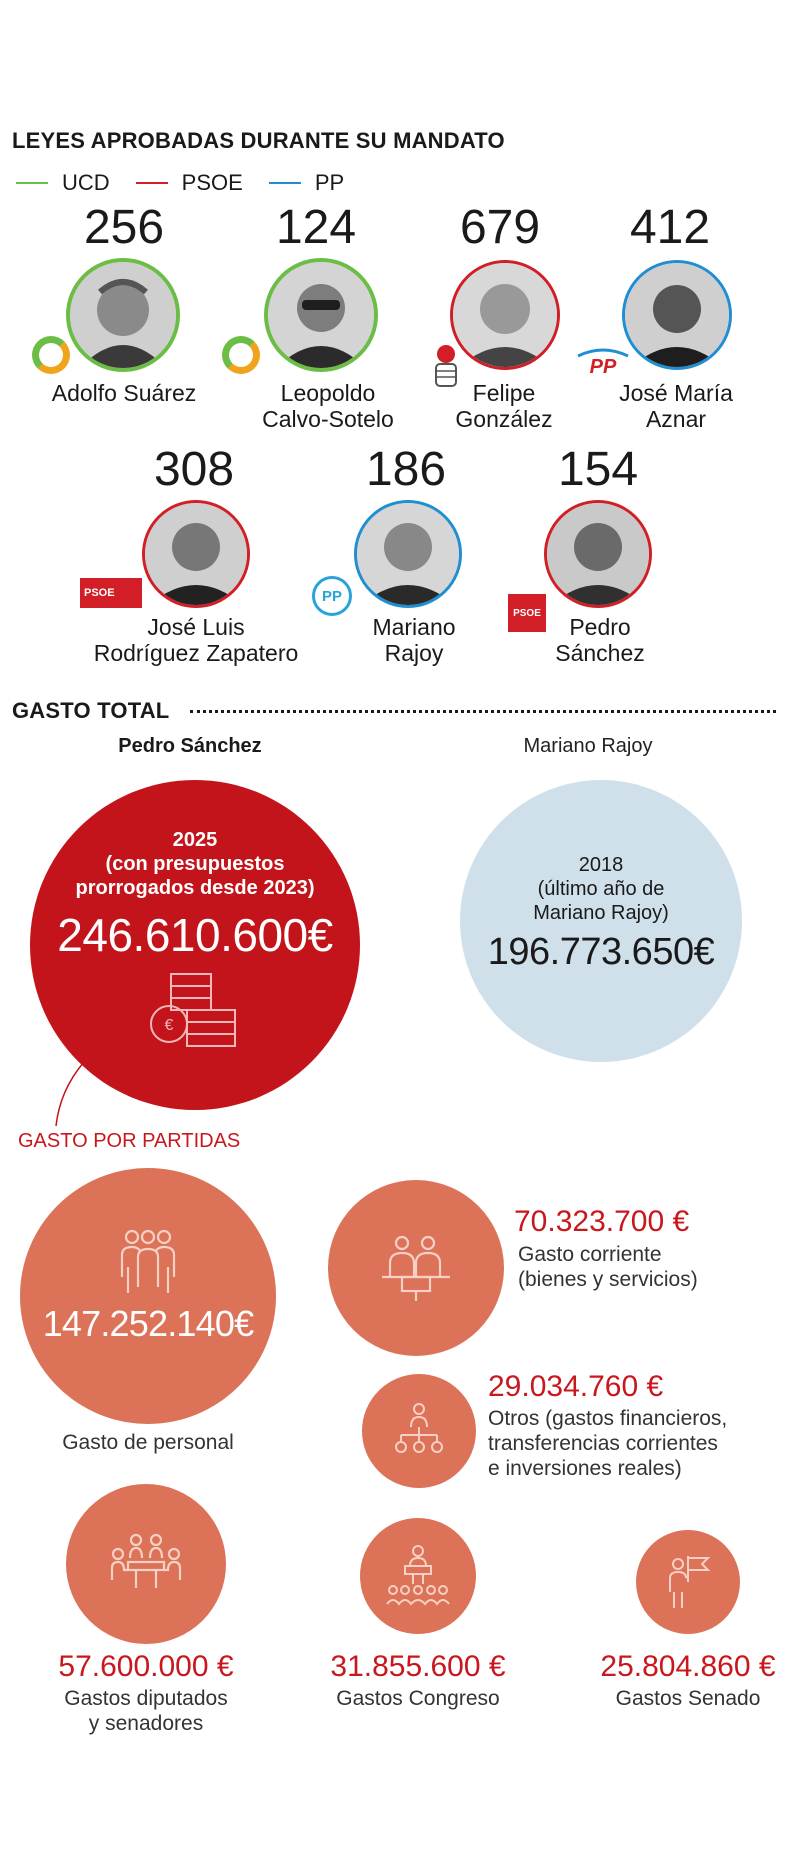 The height and width of the screenshot is (1853, 800). What do you see at coordinates (598, 554) in the screenshot?
I see `portrait-sanchez` at bounding box center [598, 554].